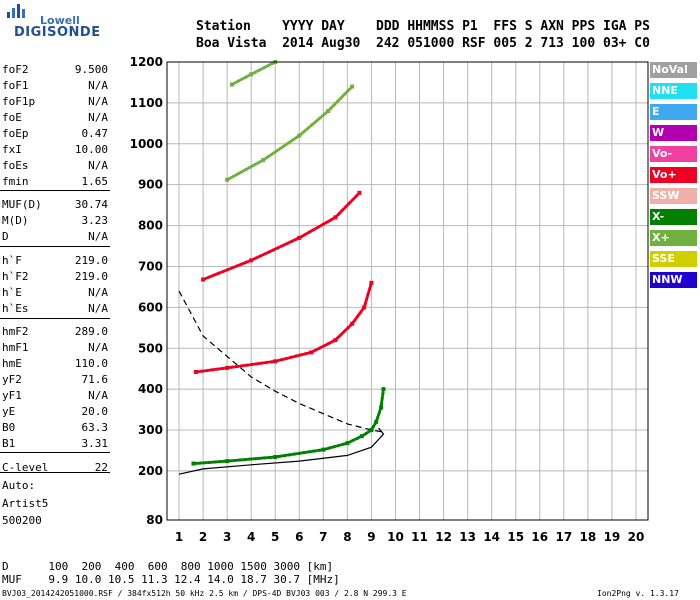 The image size is (700, 600). I want to click on param-key: foF1p, so click(19, 101).